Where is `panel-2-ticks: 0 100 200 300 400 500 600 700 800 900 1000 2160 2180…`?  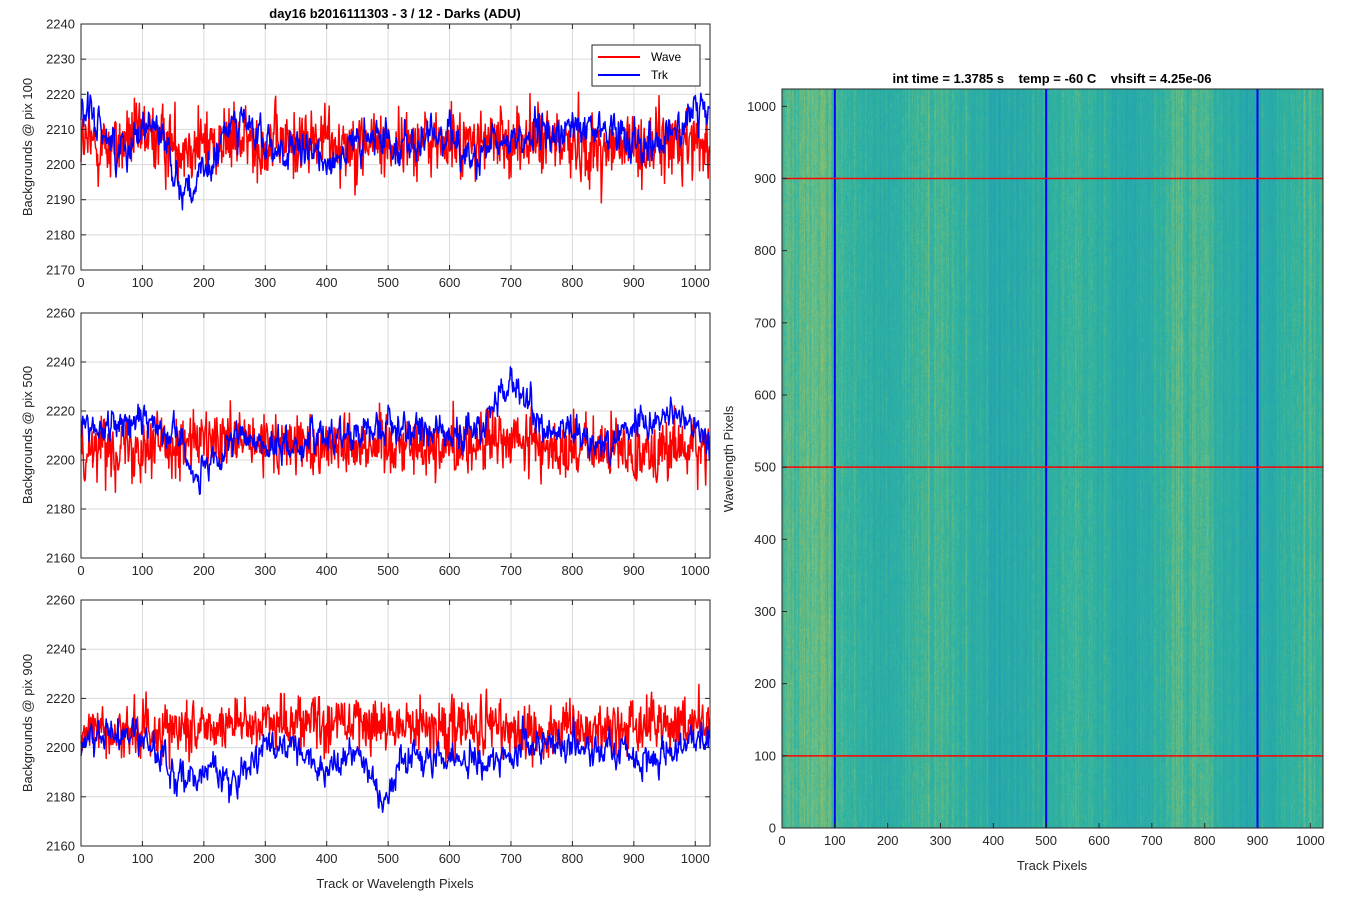 panel-2-ticks: 0 100 200 300 400 500 600 700 800 900 1000 2160 2180… is located at coordinates (378, 442).